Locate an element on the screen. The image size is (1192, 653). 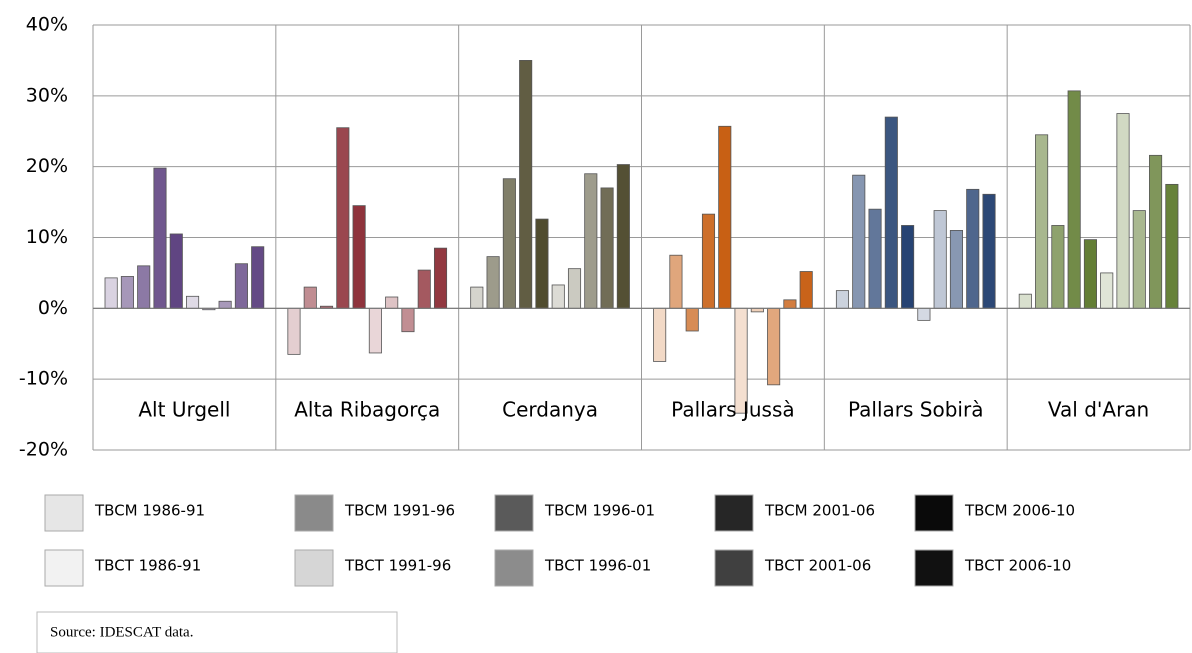
legend-label: TBCM 1986-91 is located at coordinates (149, 511).